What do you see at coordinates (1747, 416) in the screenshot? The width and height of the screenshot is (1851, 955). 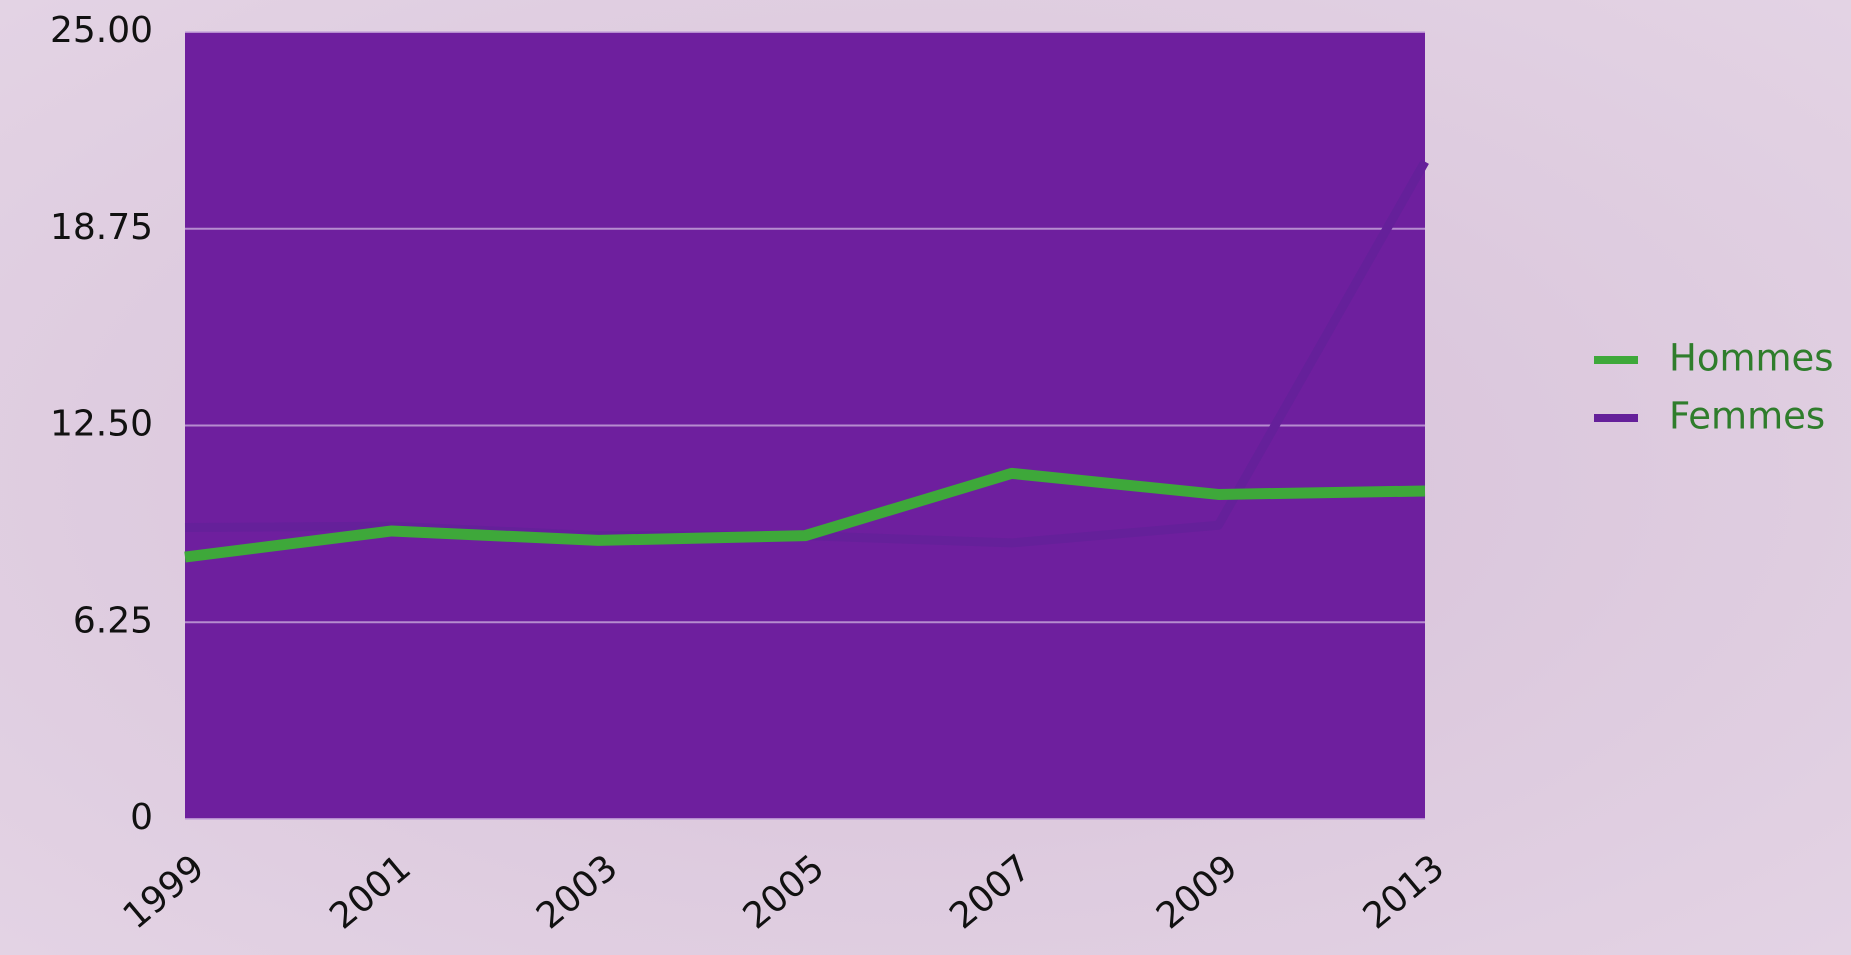 I see `legend-label: Femmes` at bounding box center [1747, 416].